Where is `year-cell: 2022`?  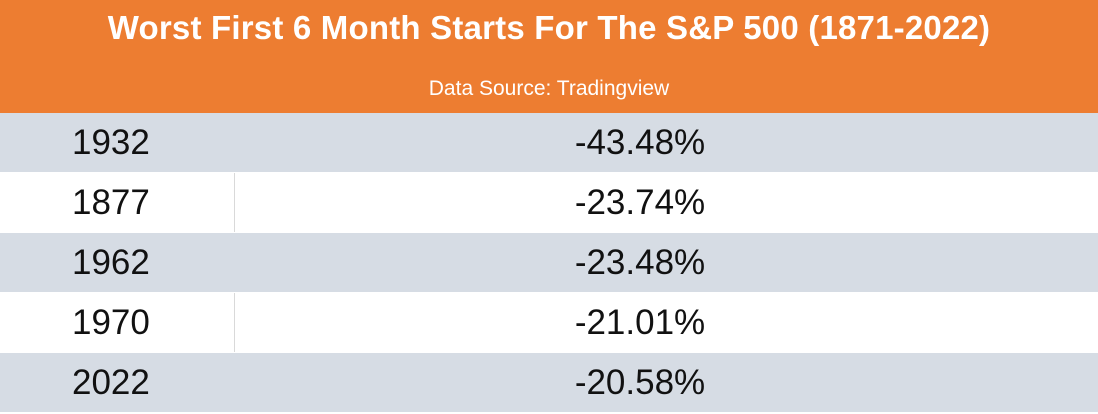 year-cell: 2022 is located at coordinates (111, 382).